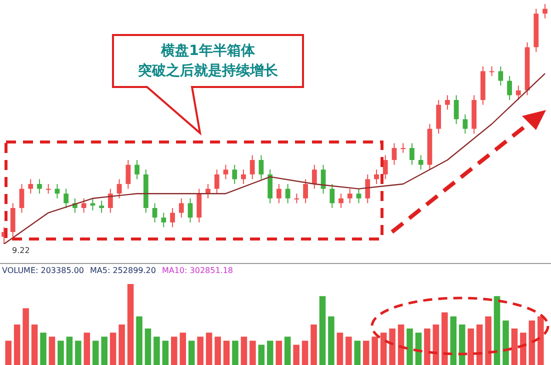  What do you see at coordinates (208, 51) in the screenshot?
I see `annotation: 横盘1年半箱体` at bounding box center [208, 51].